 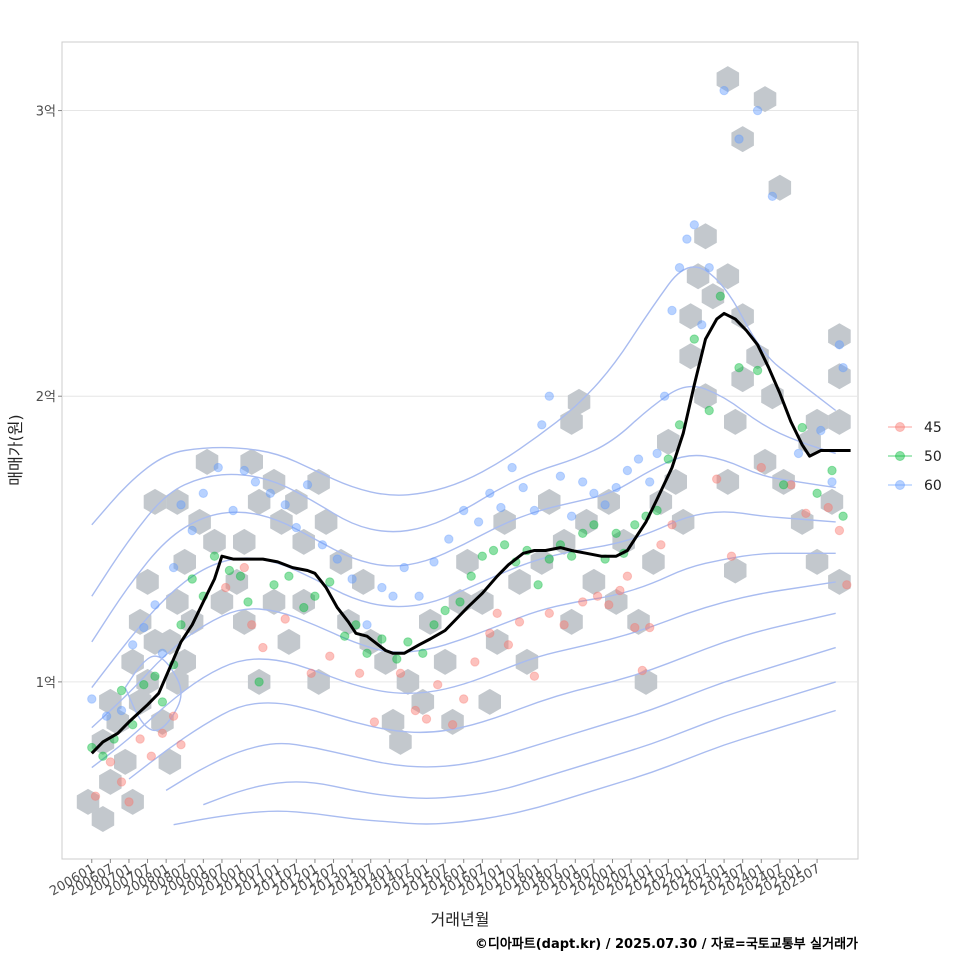 What do you see at coordinates (900, 485) in the screenshot?
I see `legend-key-dot` at bounding box center [900, 485].